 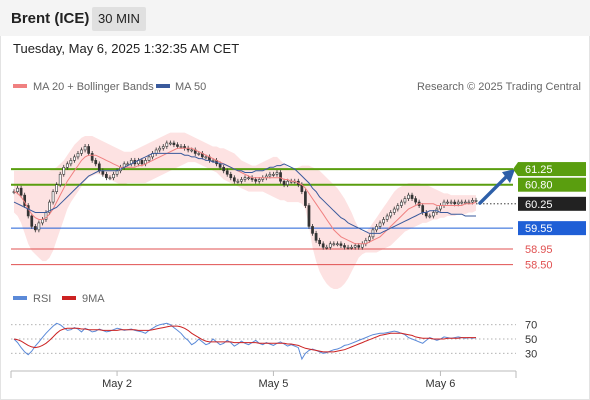 What do you see at coordinates (273, 384) in the screenshot?
I see `x-tick-label: May 5` at bounding box center [273, 384].